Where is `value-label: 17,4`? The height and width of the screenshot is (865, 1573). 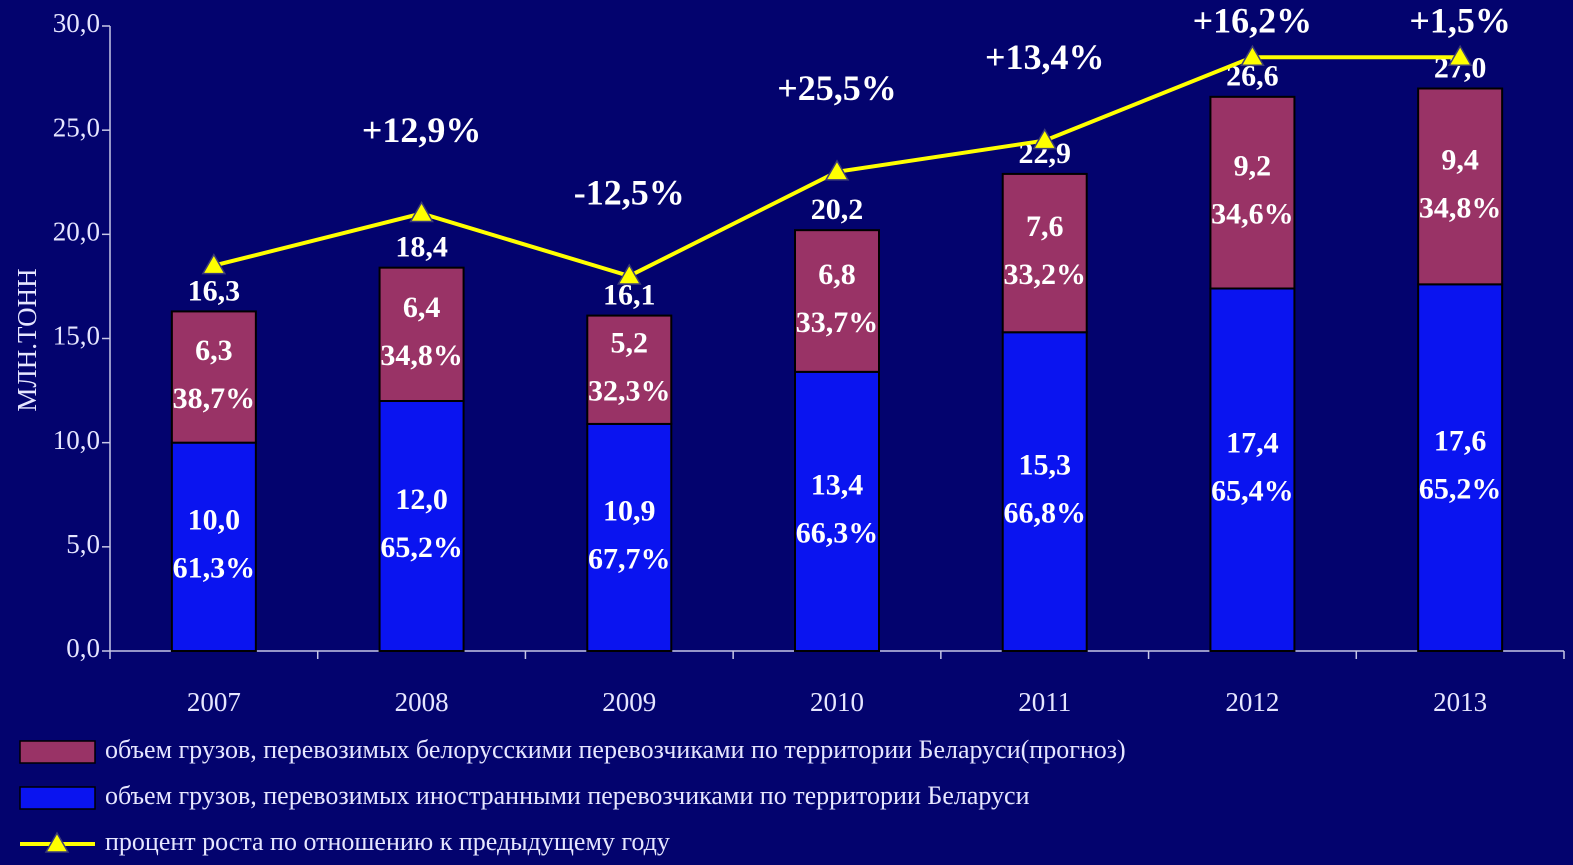 value-label: 17,4 is located at coordinates (1252, 443).